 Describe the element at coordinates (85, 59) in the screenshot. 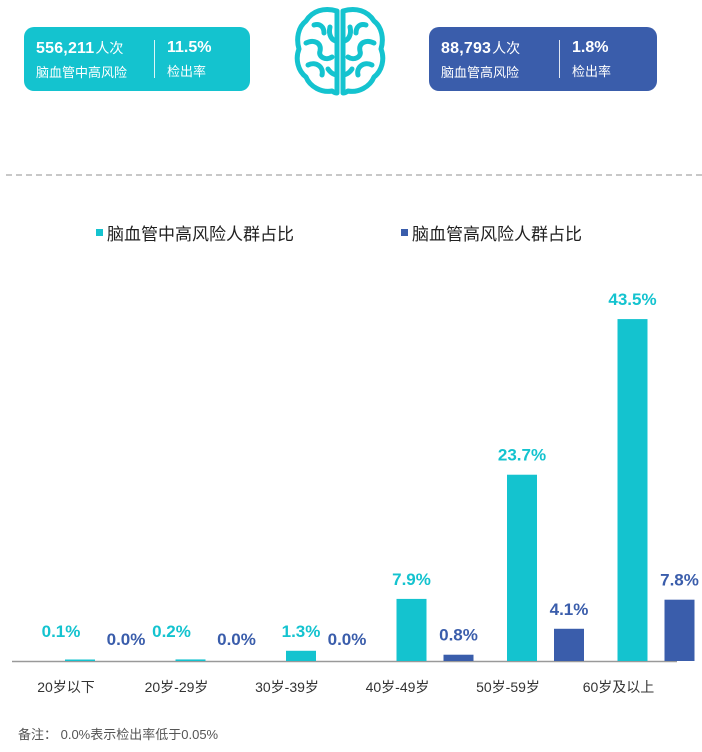

I see `stat-count-block: 556,211 人次 脑血管中高风险` at that location.